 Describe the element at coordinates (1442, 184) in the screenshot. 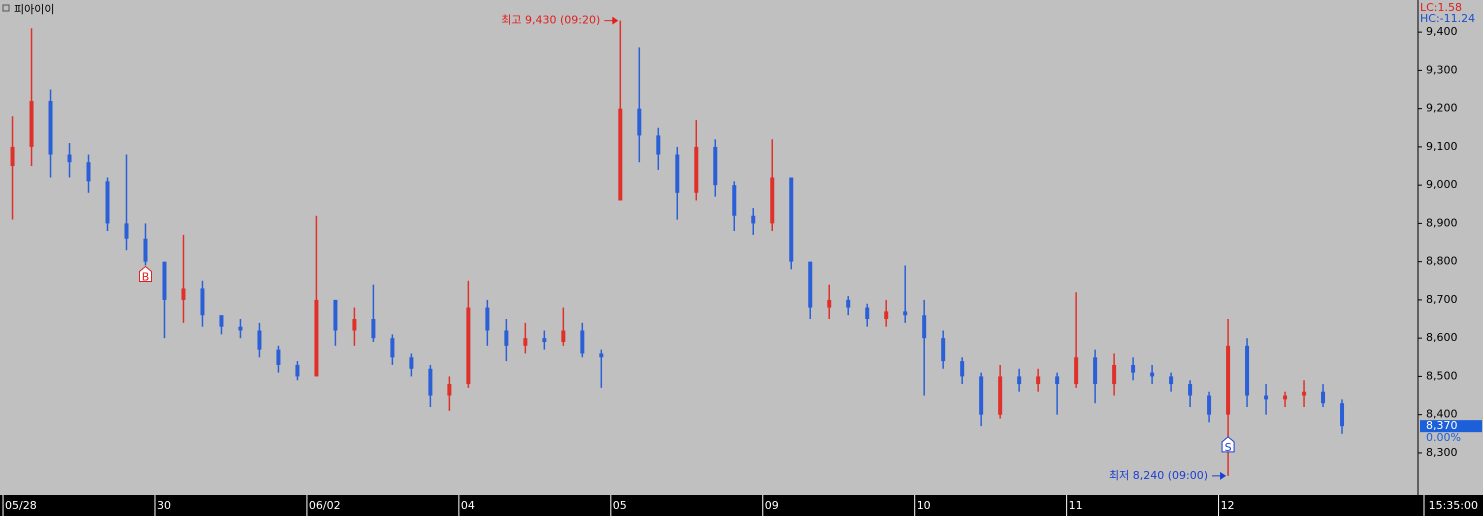

I see `y-tick-label: 9,000` at that location.